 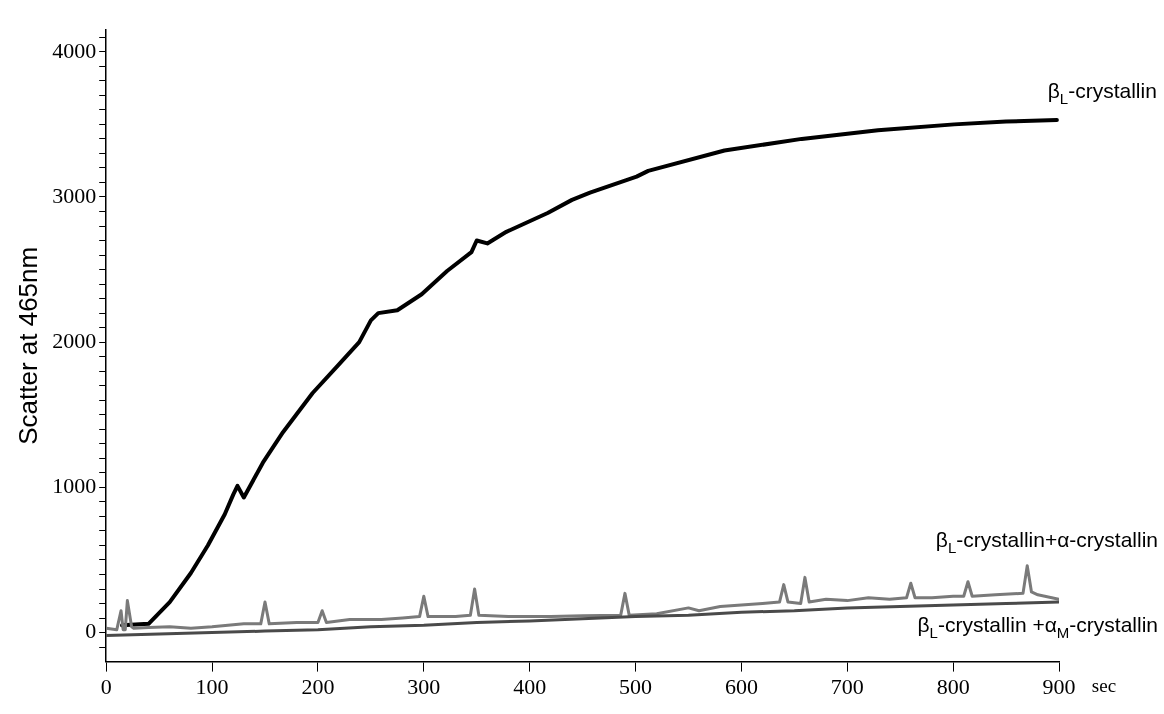 I want to click on x-axis-title: sec, so click(x=1104, y=685).